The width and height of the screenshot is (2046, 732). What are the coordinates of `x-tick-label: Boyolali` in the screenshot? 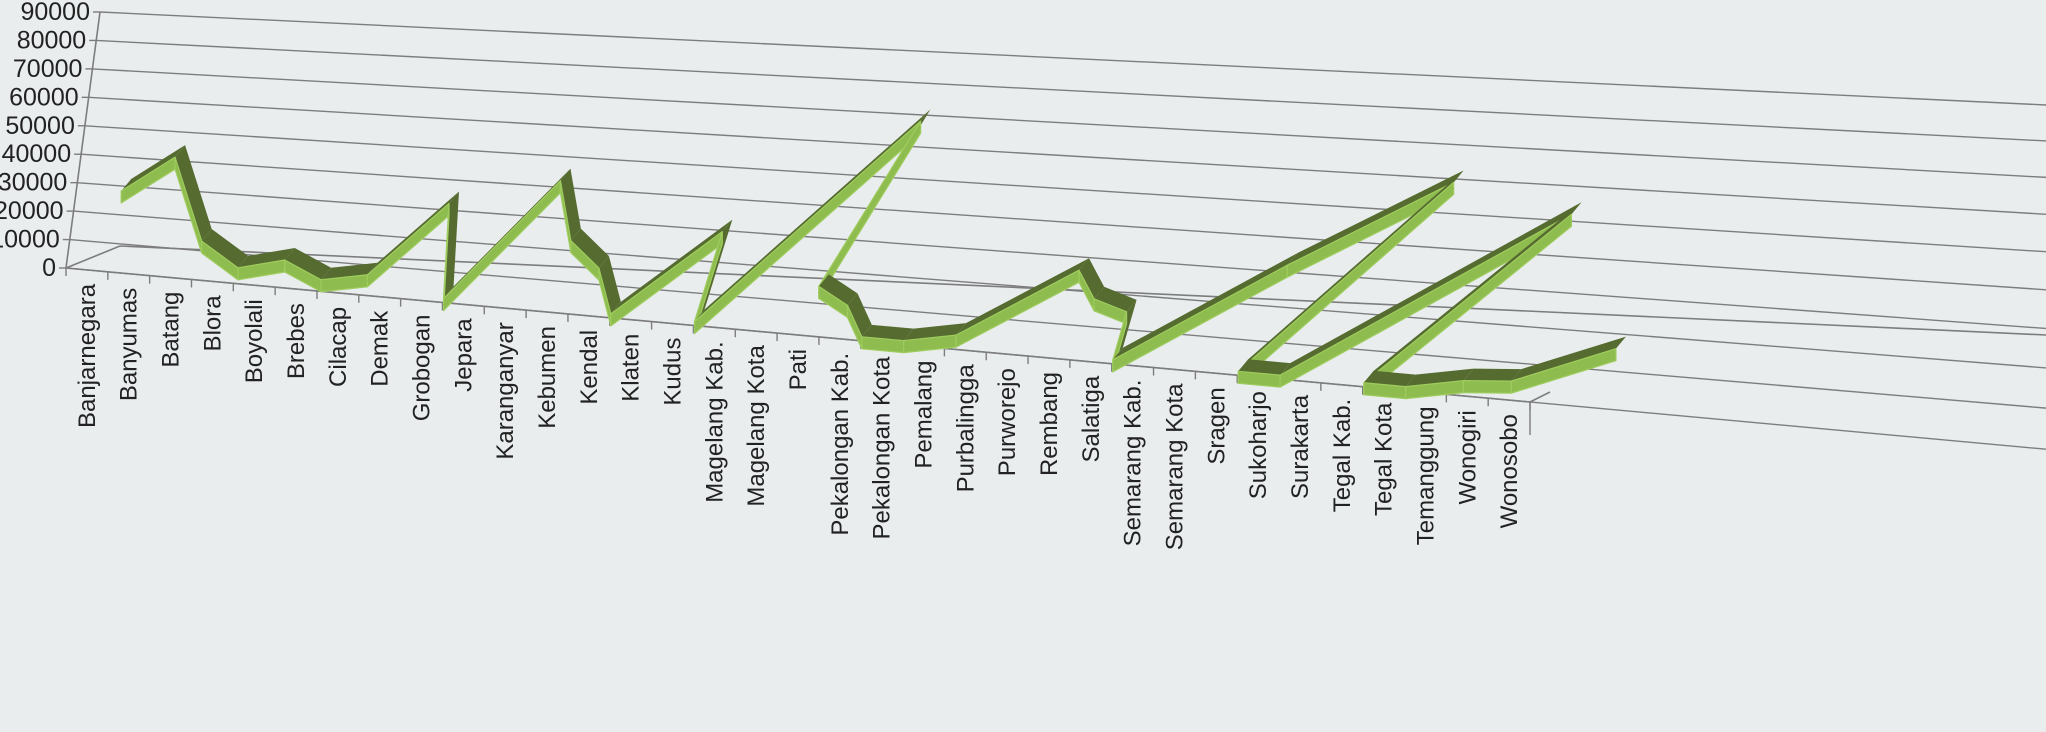 It's located at (254, 341).